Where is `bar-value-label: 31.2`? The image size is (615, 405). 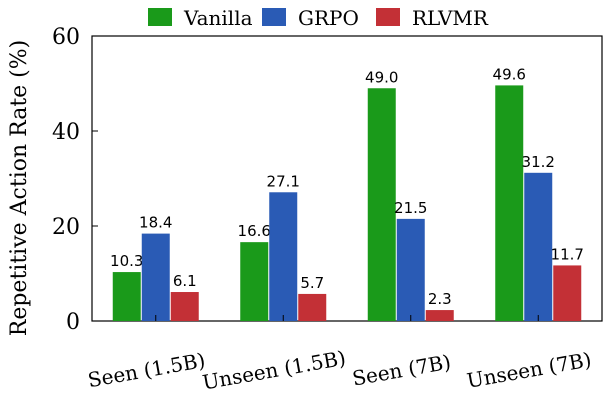
bar-value-label: 31.2 is located at coordinates (538, 162).